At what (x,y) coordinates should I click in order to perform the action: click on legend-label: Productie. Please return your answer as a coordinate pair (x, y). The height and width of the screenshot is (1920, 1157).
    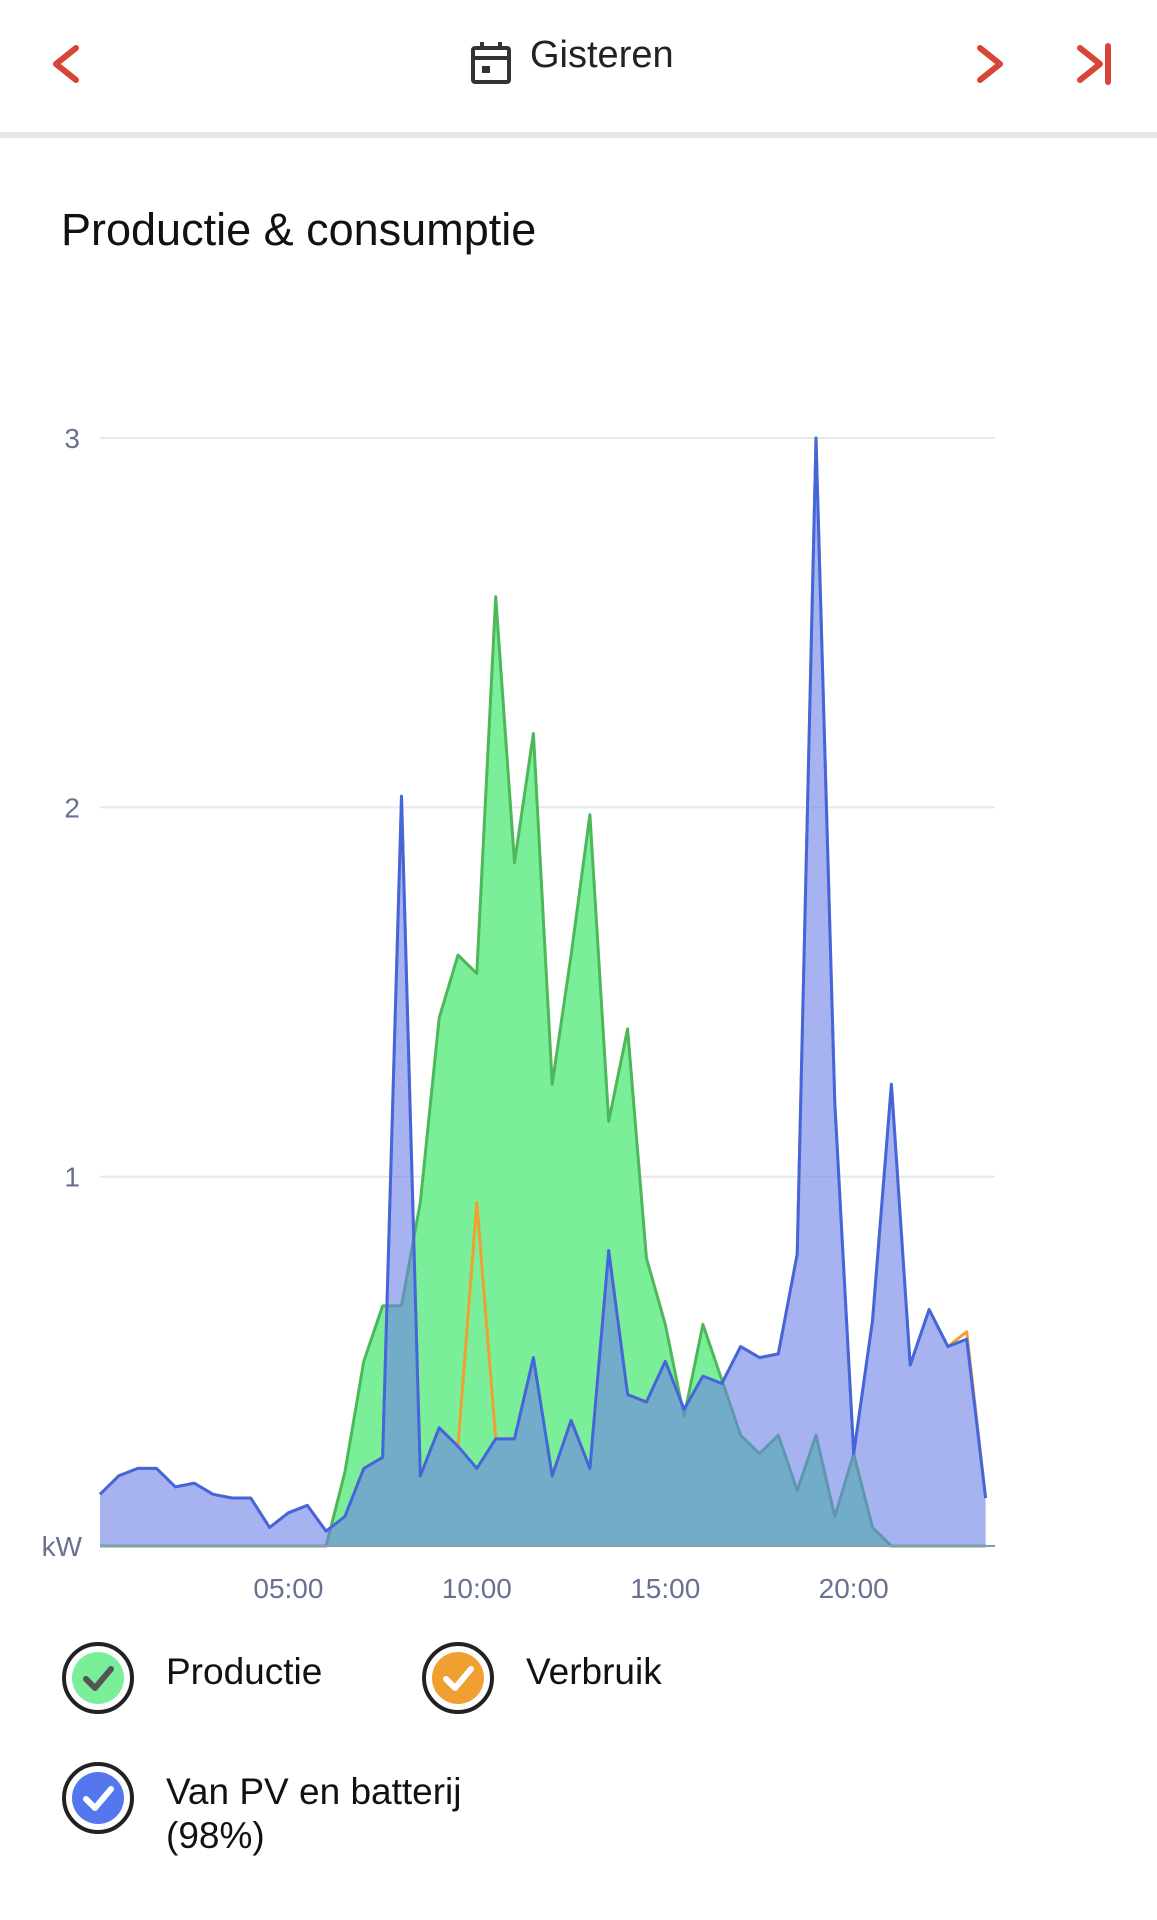
    Looking at the image, I should click on (244, 1671).